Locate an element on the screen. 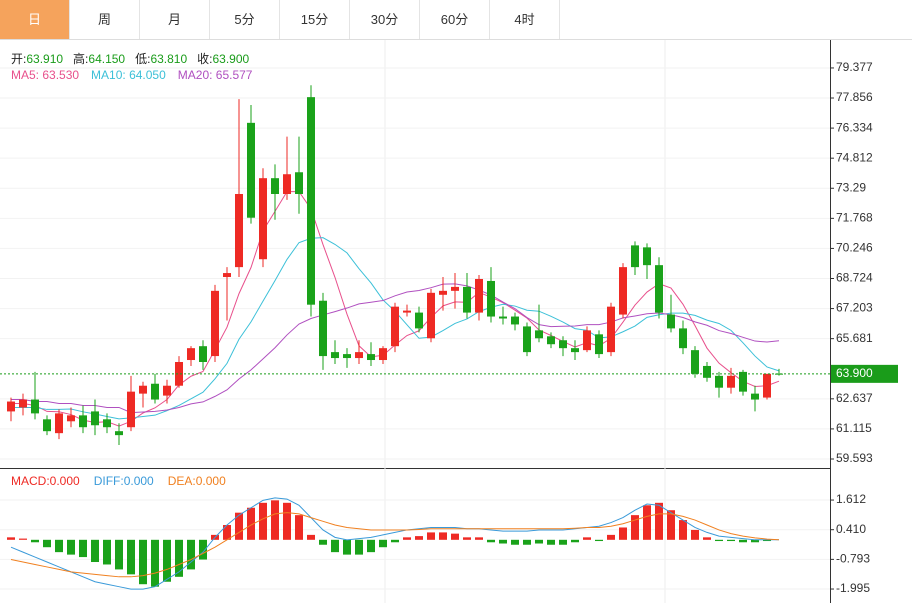 The height and width of the screenshot is (603, 912). period-tab: 月 is located at coordinates (175, 19).